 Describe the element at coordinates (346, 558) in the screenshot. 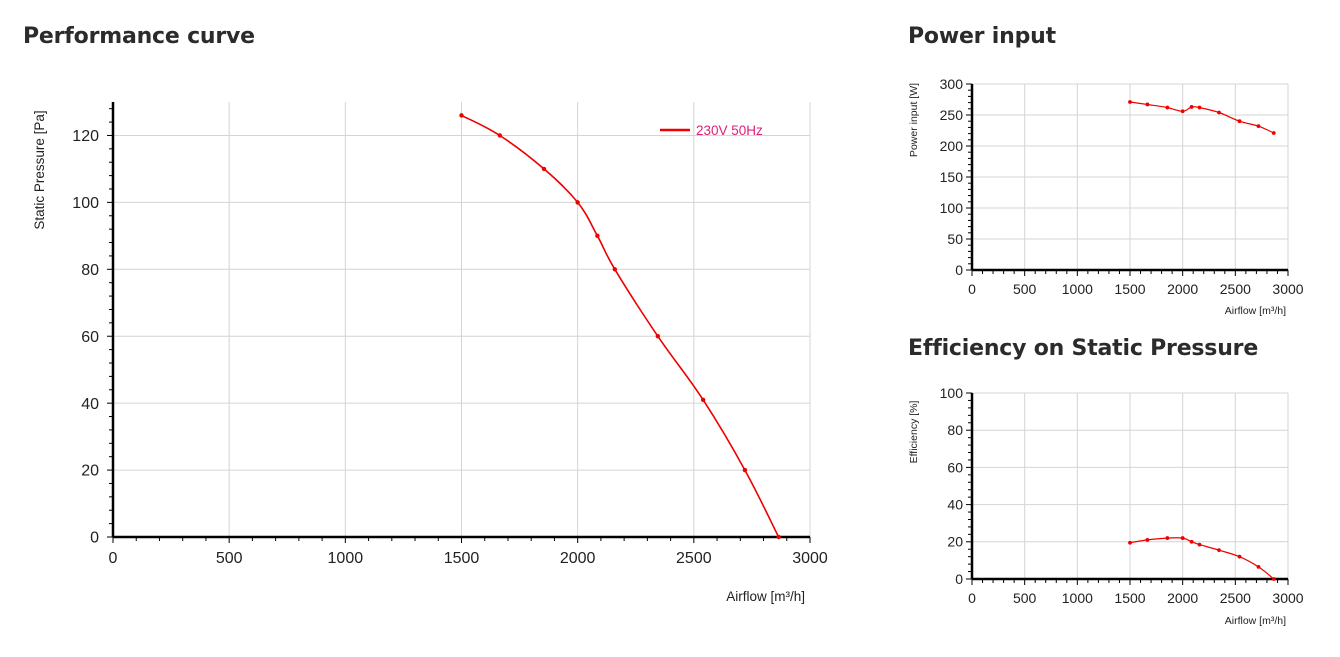

I see `performance-x-tick-label: 1000` at that location.